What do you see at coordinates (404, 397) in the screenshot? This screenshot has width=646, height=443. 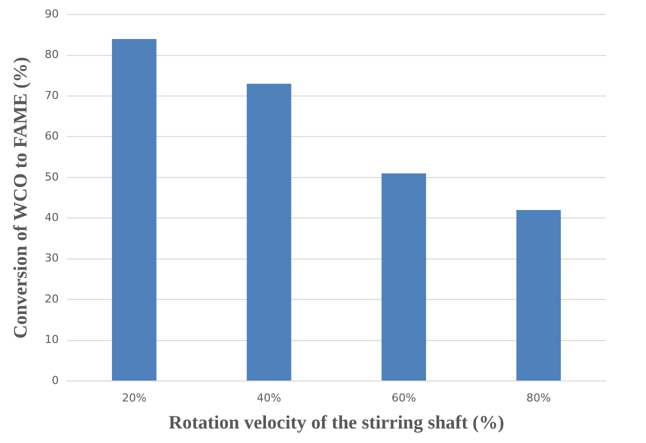 I see `x-tick-label: 60%` at bounding box center [404, 397].